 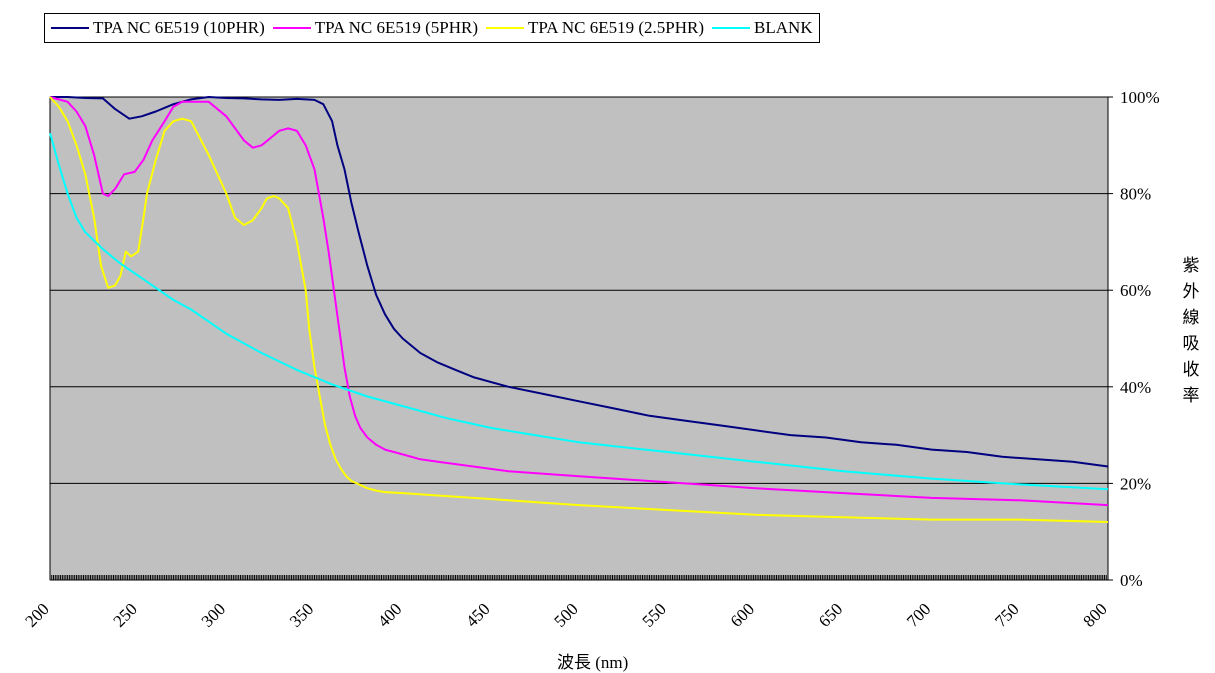 What do you see at coordinates (301, 614) in the screenshot?
I see `x-tick-label: 350` at bounding box center [301, 614].